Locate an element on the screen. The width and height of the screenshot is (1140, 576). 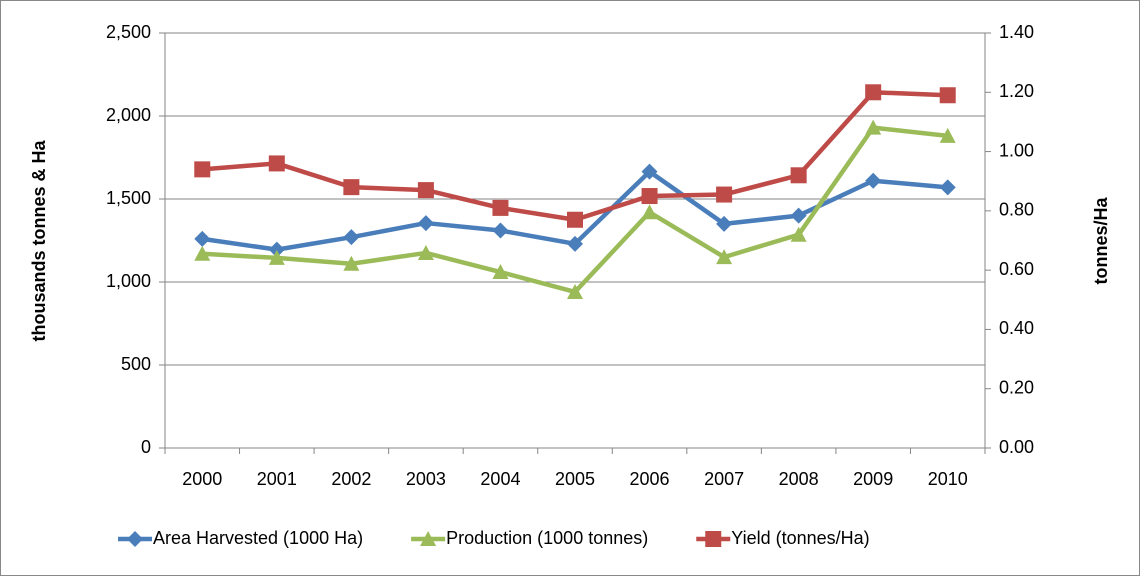
y-tick-label: 1,000 is located at coordinates (128, 281).